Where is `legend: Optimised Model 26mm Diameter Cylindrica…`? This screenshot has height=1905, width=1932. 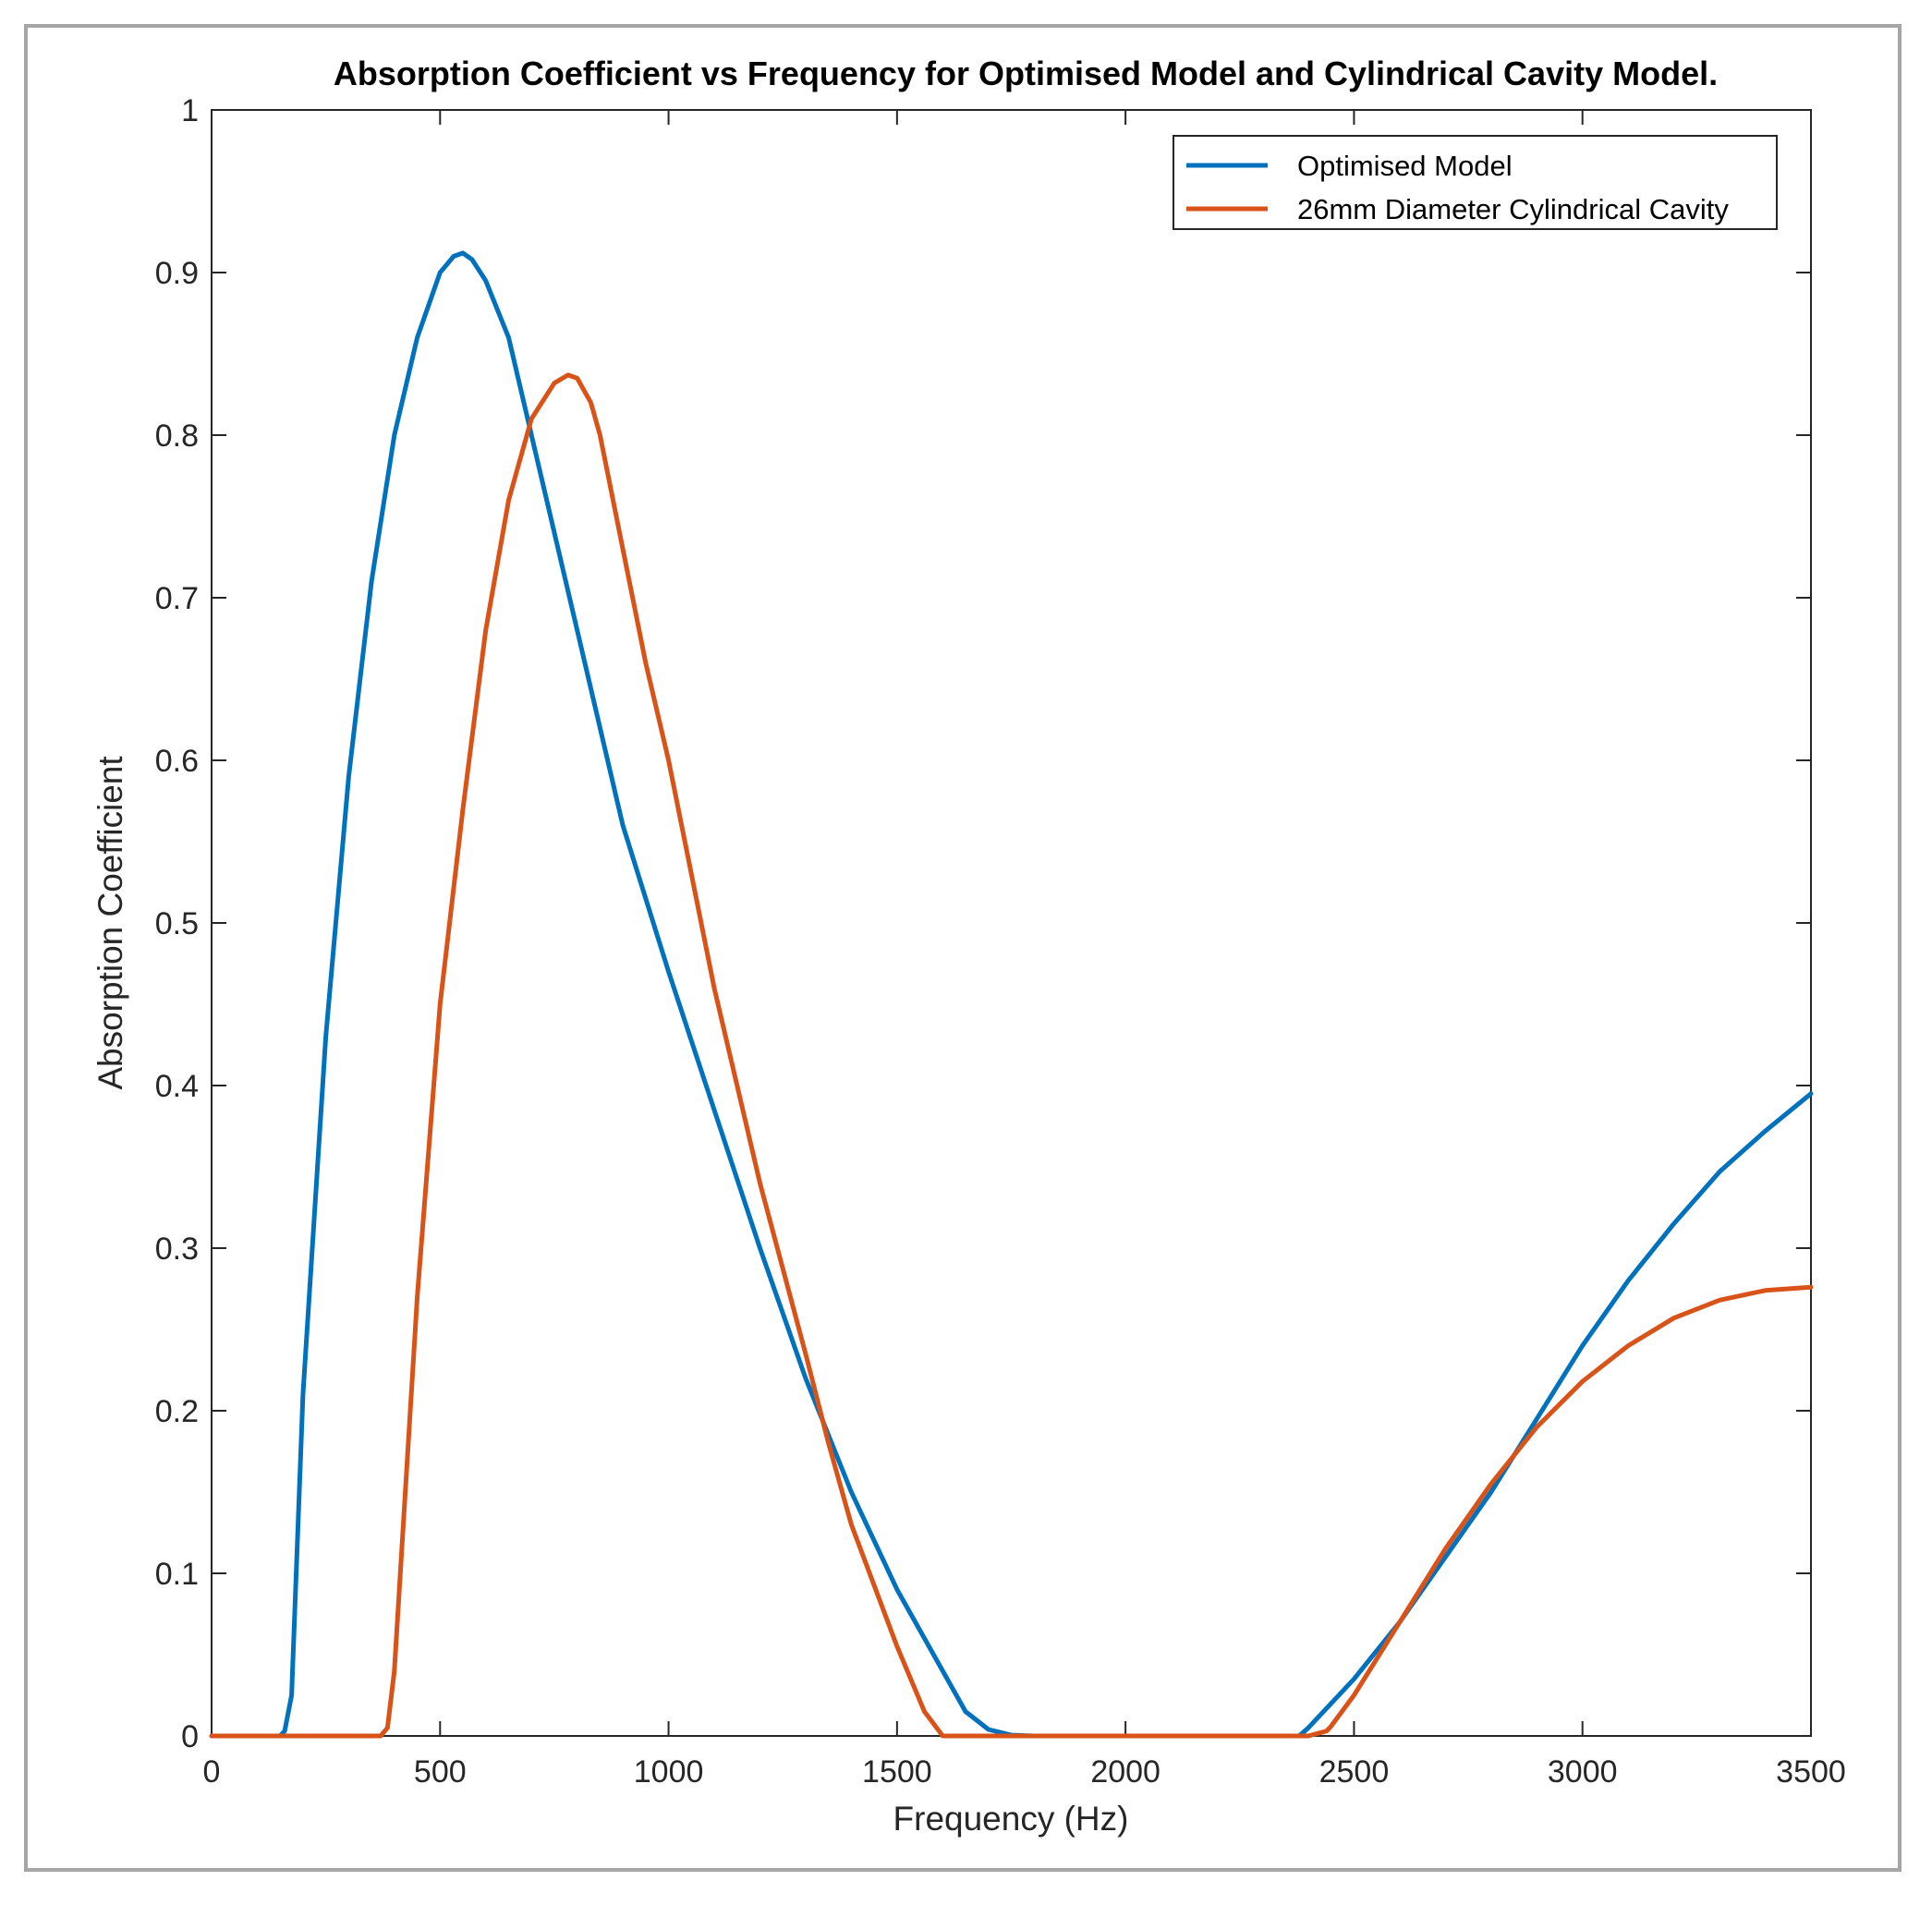 legend: Optimised Model 26mm Diameter Cylindrica… is located at coordinates (1475, 182).